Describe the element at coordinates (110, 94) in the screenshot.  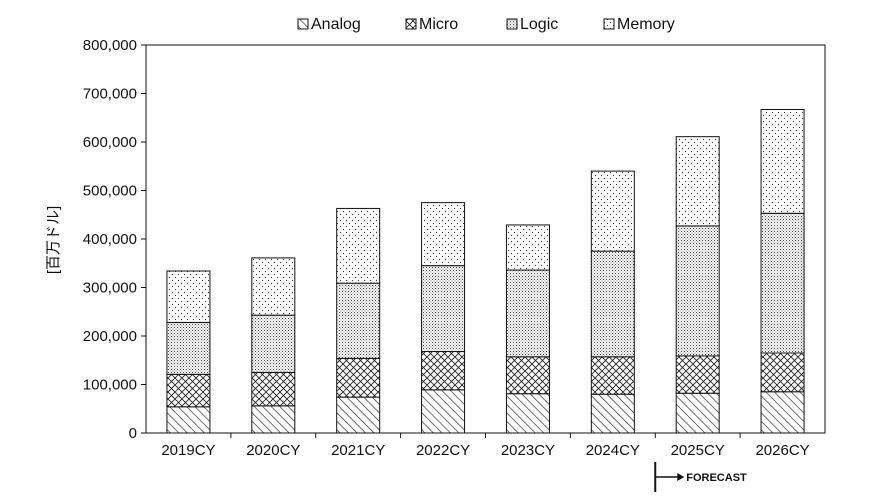
I see `y-tick-label: 700,000` at that location.